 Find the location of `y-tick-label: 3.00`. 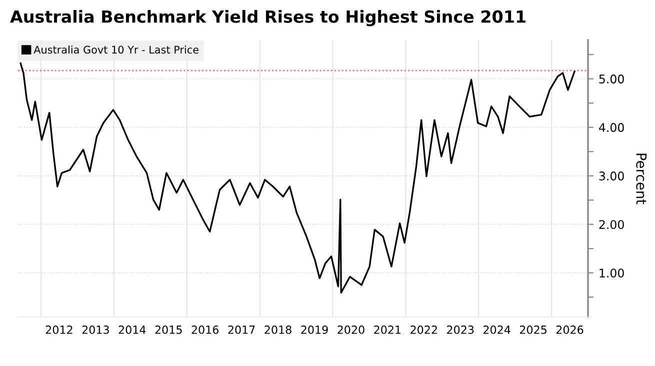

y-tick-label: 3.00 is located at coordinates (611, 176).